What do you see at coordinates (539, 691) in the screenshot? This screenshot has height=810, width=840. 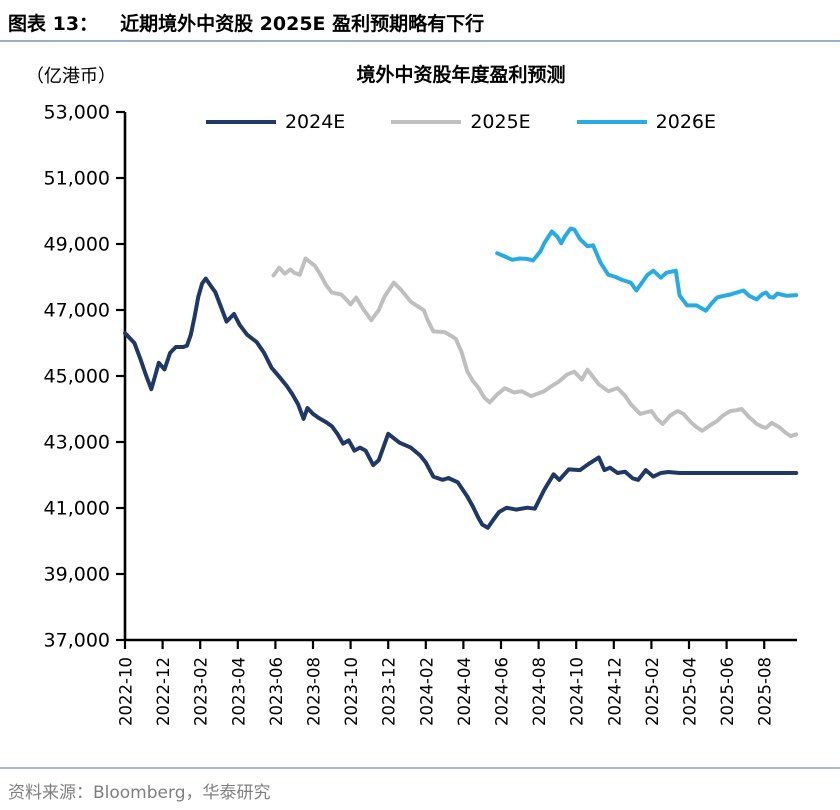 I see `svg-text: 2024-08` at bounding box center [539, 691].